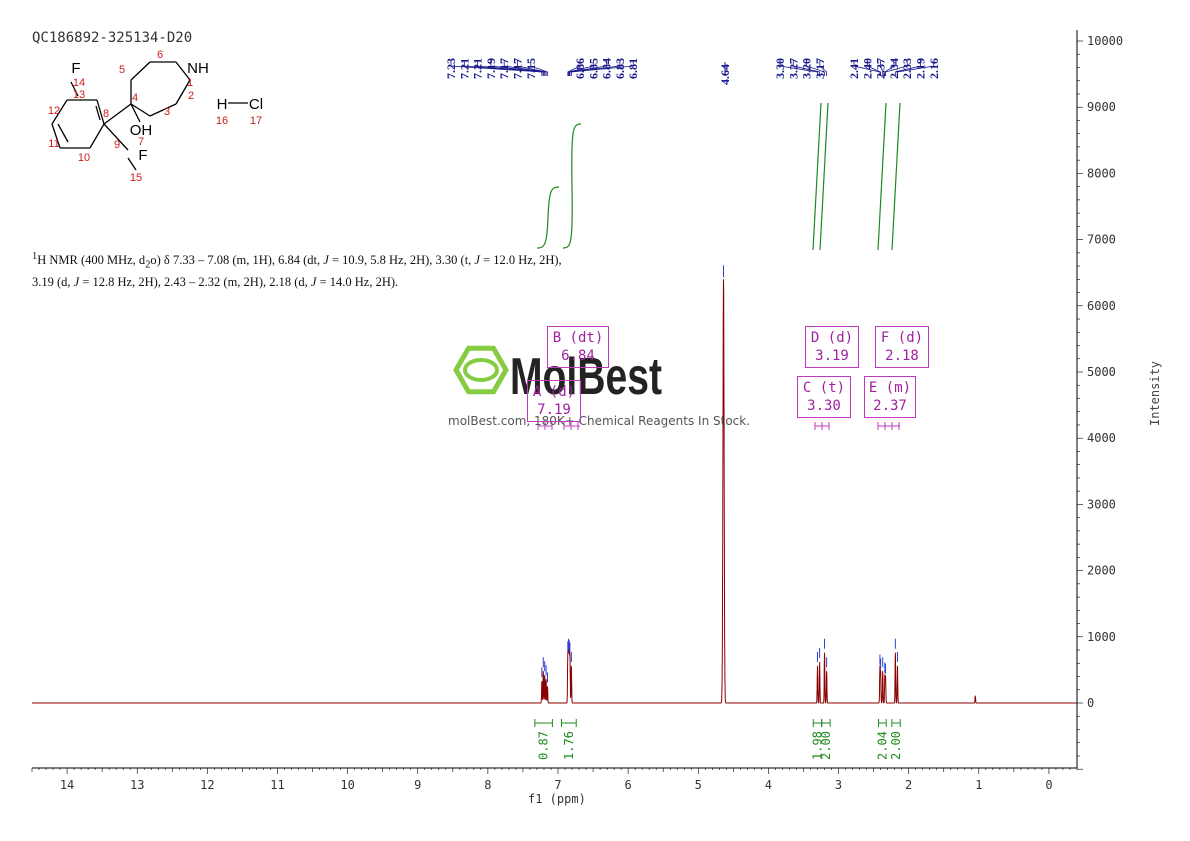  I want to click on atom-number: 13, so click(79, 95).